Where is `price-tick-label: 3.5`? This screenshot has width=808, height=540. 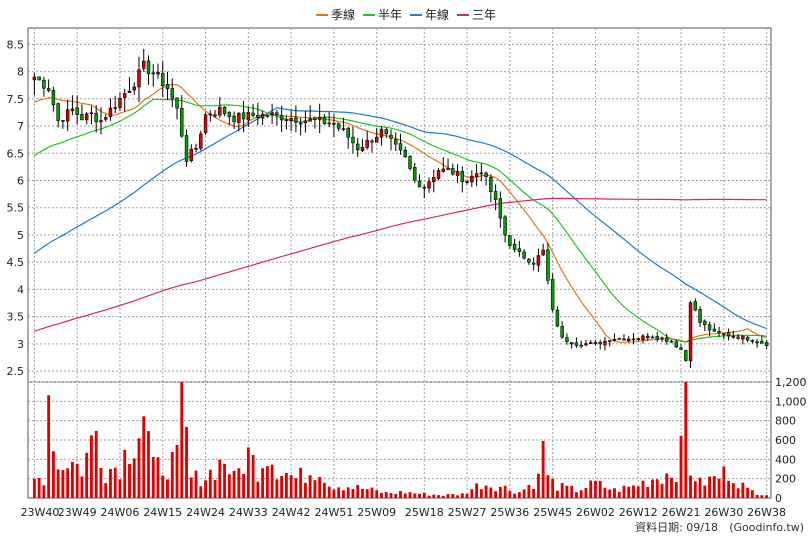
price-tick-label: 3.5 is located at coordinates (16, 317).